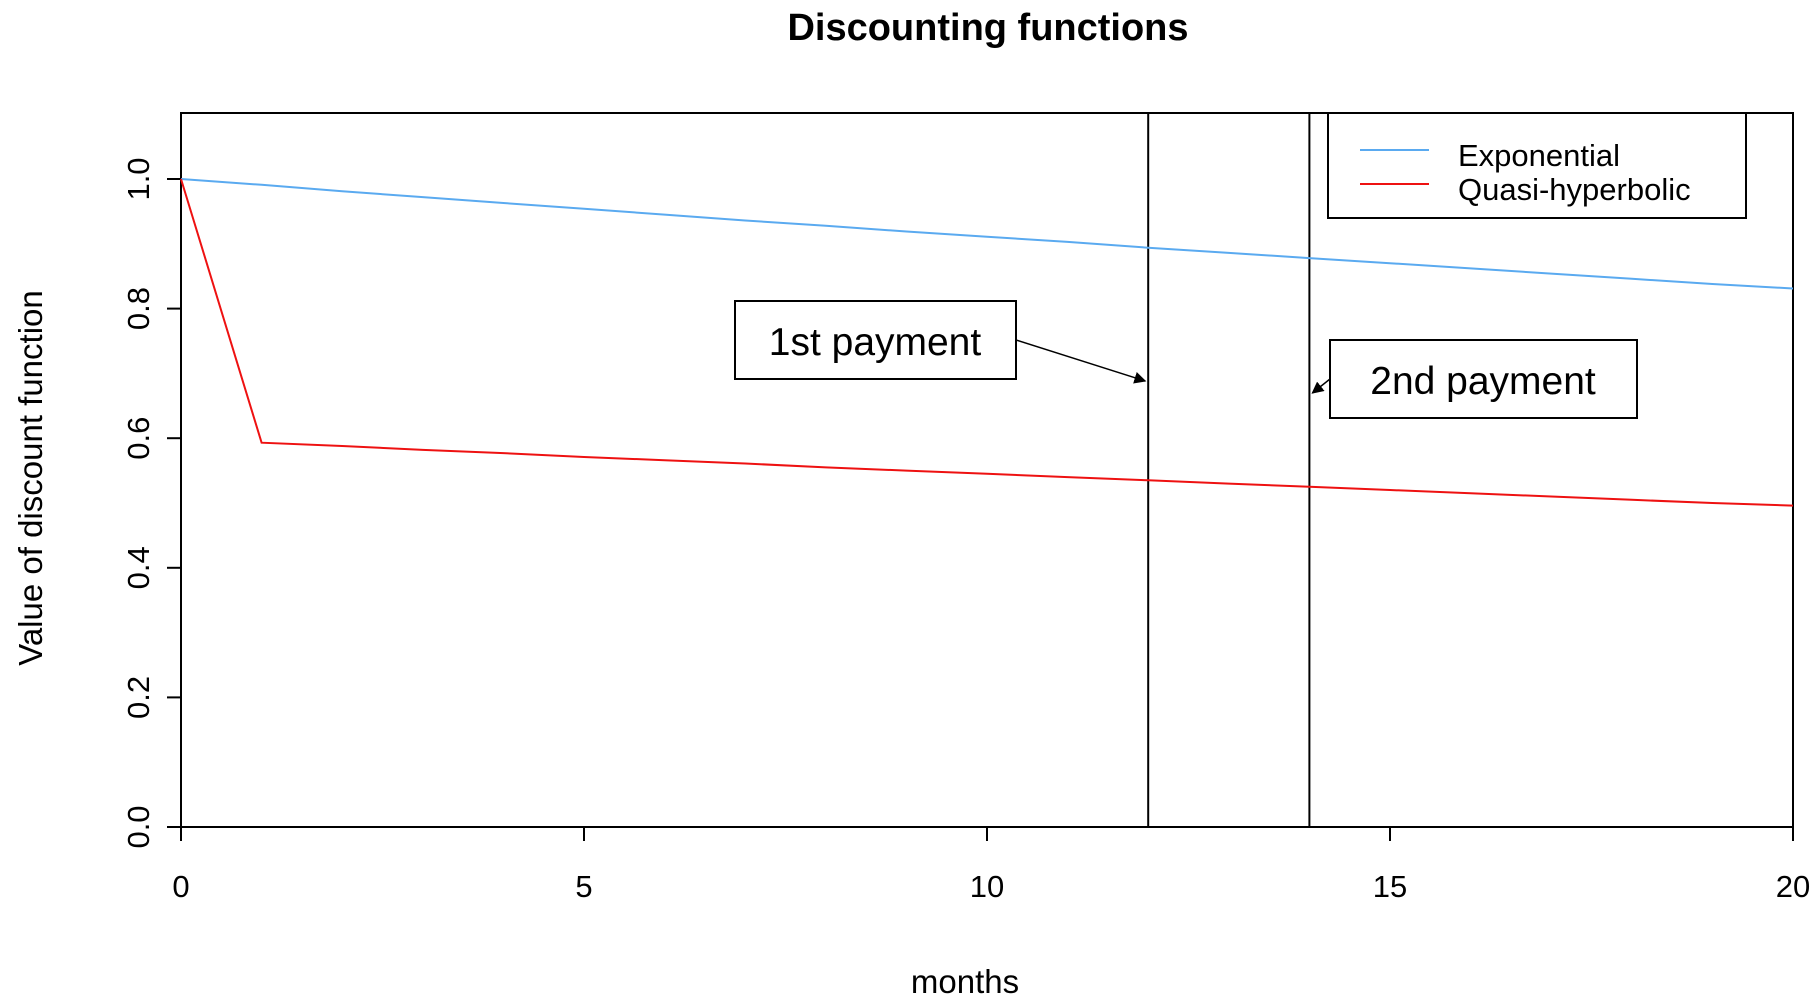  What do you see at coordinates (987, 234) in the screenshot?
I see `series-line-exponential` at bounding box center [987, 234].